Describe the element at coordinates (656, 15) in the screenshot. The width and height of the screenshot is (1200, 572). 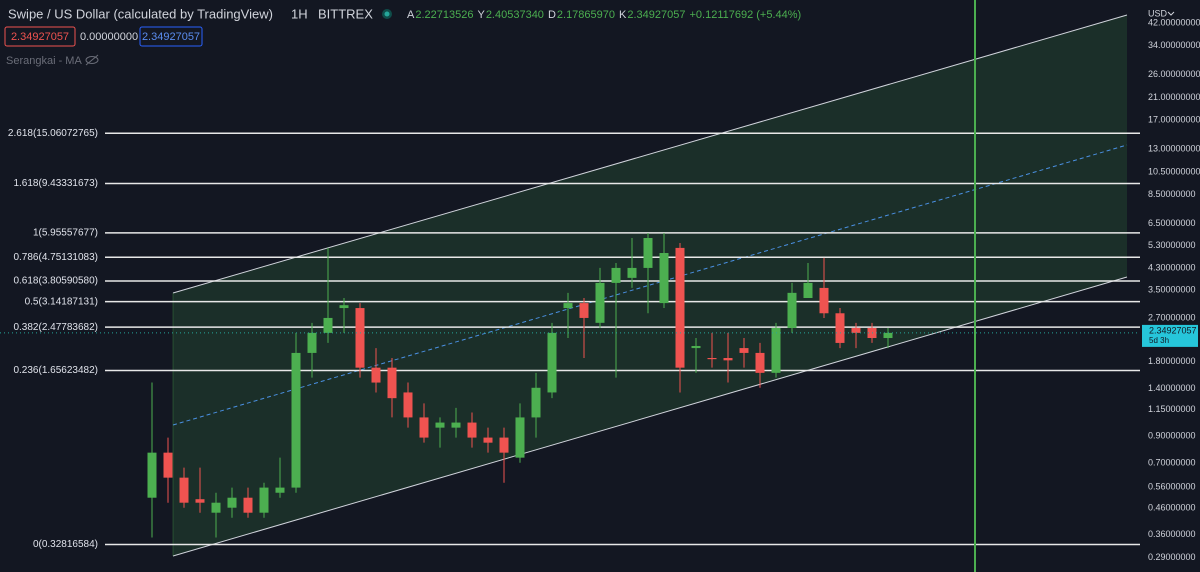
I see `ohlc-value: 2.34927057` at that location.